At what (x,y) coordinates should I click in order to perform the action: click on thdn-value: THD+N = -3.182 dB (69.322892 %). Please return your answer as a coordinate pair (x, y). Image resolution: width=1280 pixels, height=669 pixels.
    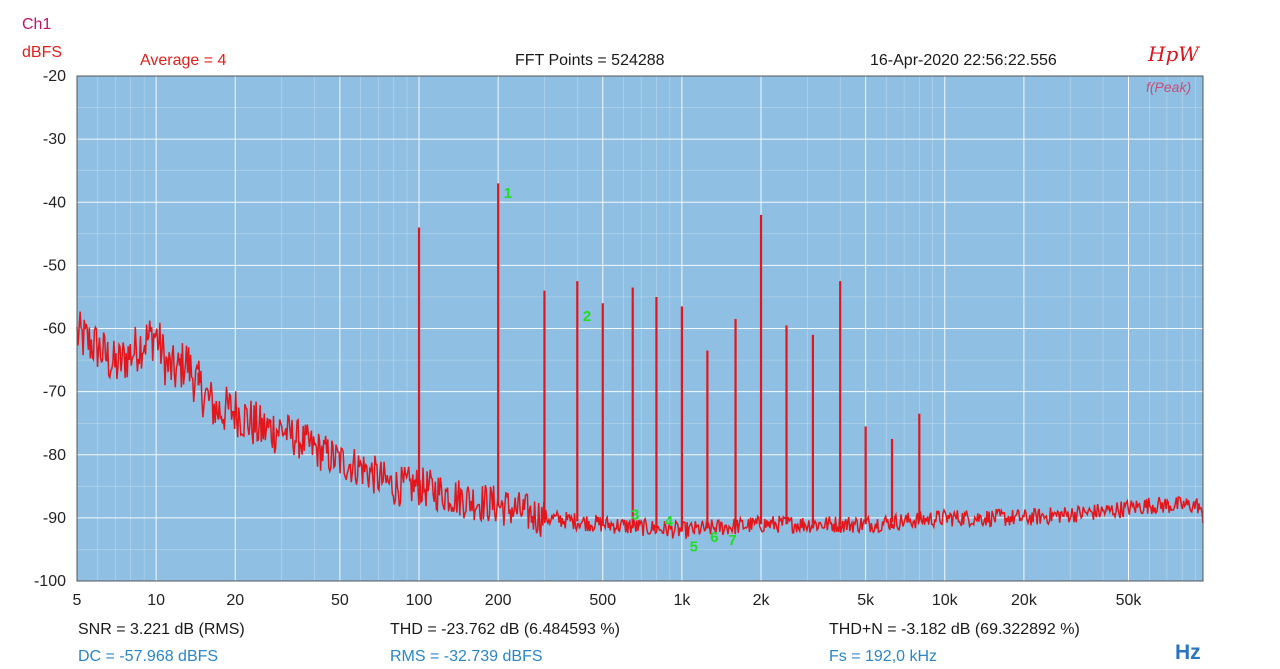
    Looking at the image, I should click on (954, 629).